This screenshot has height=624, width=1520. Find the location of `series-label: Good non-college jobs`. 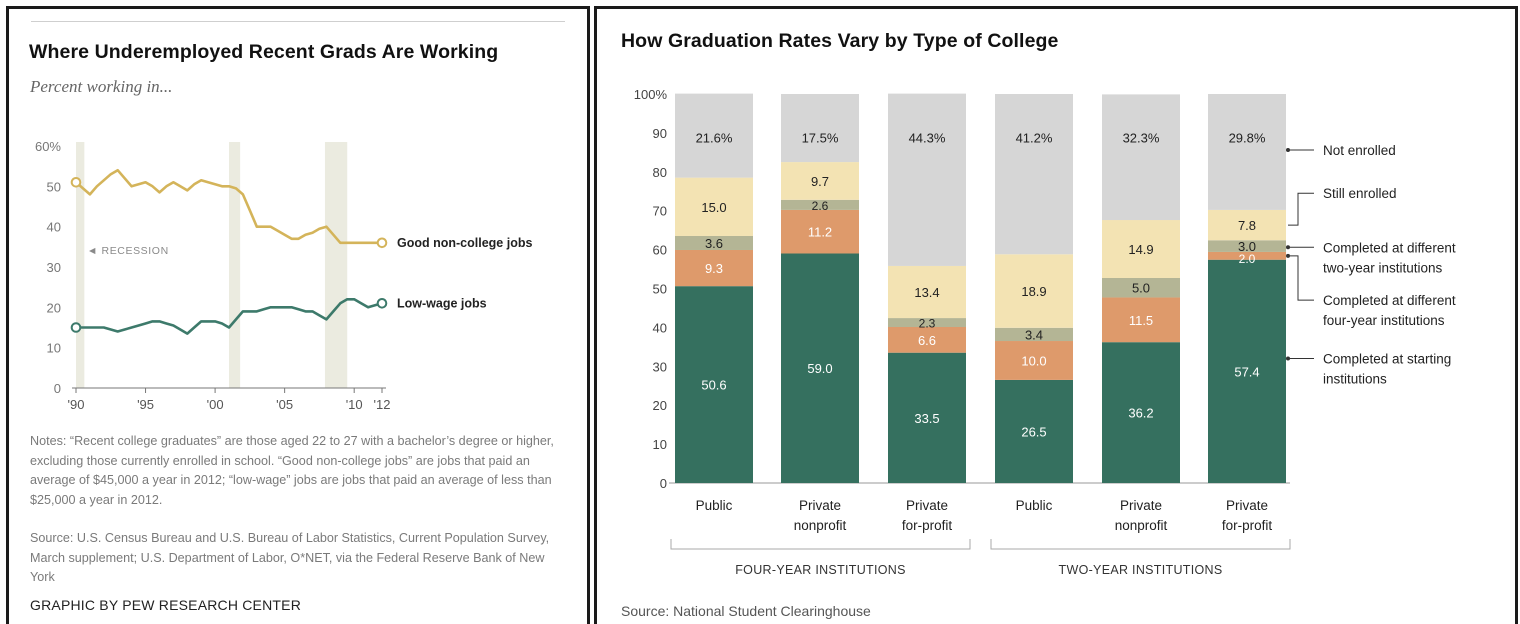

series-label: Good non-college jobs is located at coordinates (464, 243).